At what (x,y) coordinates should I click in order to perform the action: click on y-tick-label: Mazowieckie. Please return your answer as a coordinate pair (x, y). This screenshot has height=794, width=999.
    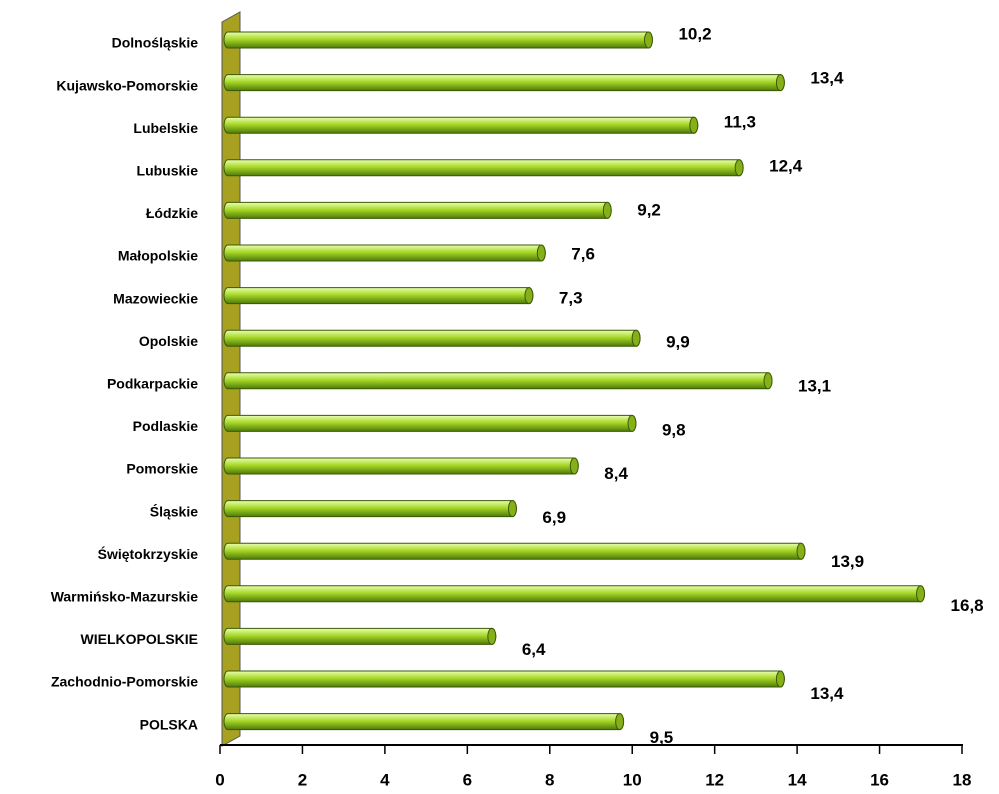
    Looking at the image, I should click on (155, 298).